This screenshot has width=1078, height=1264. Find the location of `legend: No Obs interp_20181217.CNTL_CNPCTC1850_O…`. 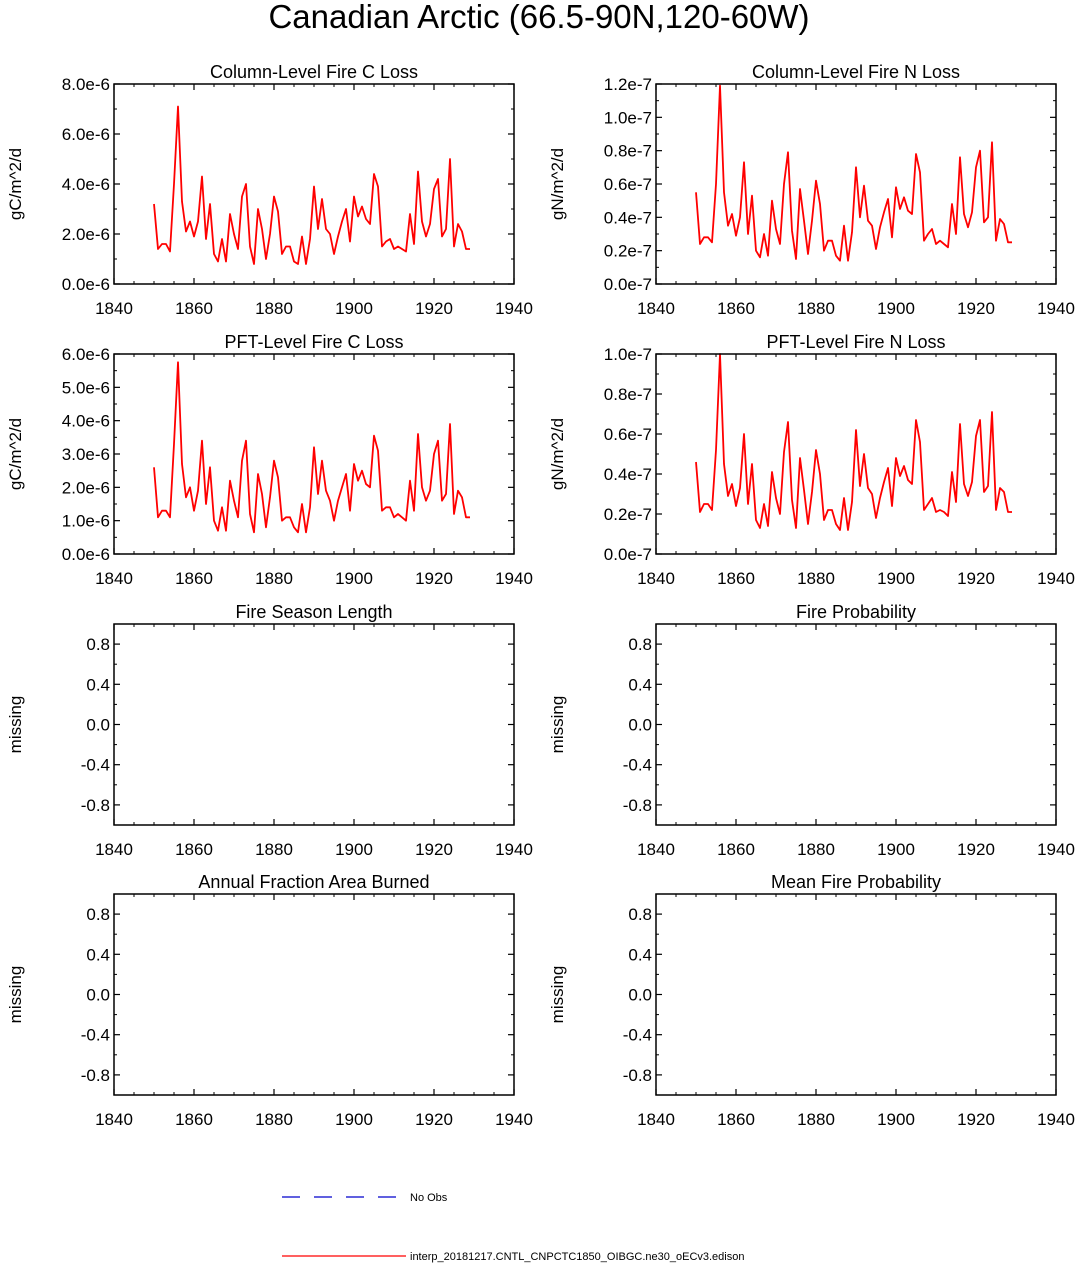

legend: No Obs interp_20181217.CNTL_CNPCTC1850_O… is located at coordinates (513, 1227).